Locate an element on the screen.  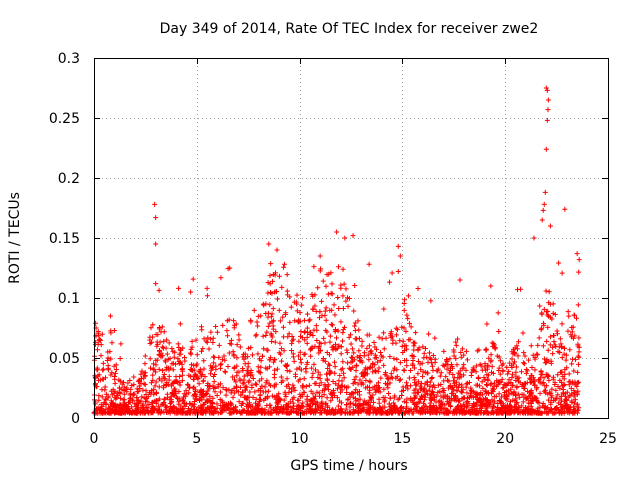
x-tick-label: 15 is located at coordinates (402, 439).